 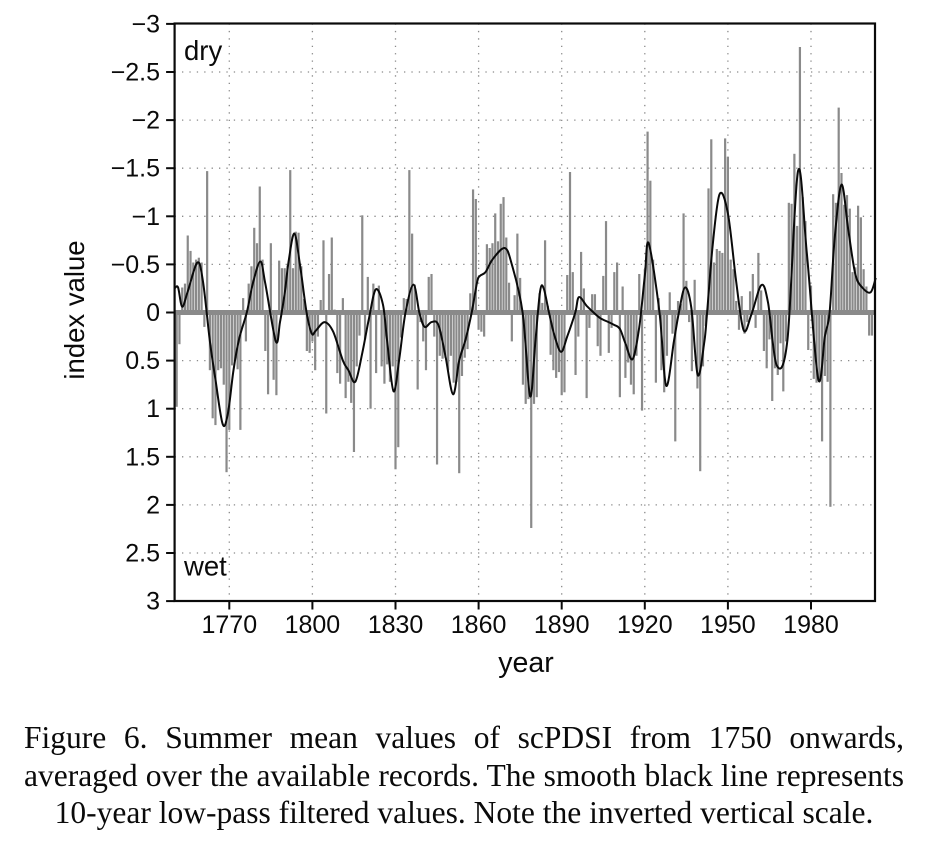 What do you see at coordinates (135, 73) in the screenshot?
I see `svg-text: −2.5` at bounding box center [135, 73].